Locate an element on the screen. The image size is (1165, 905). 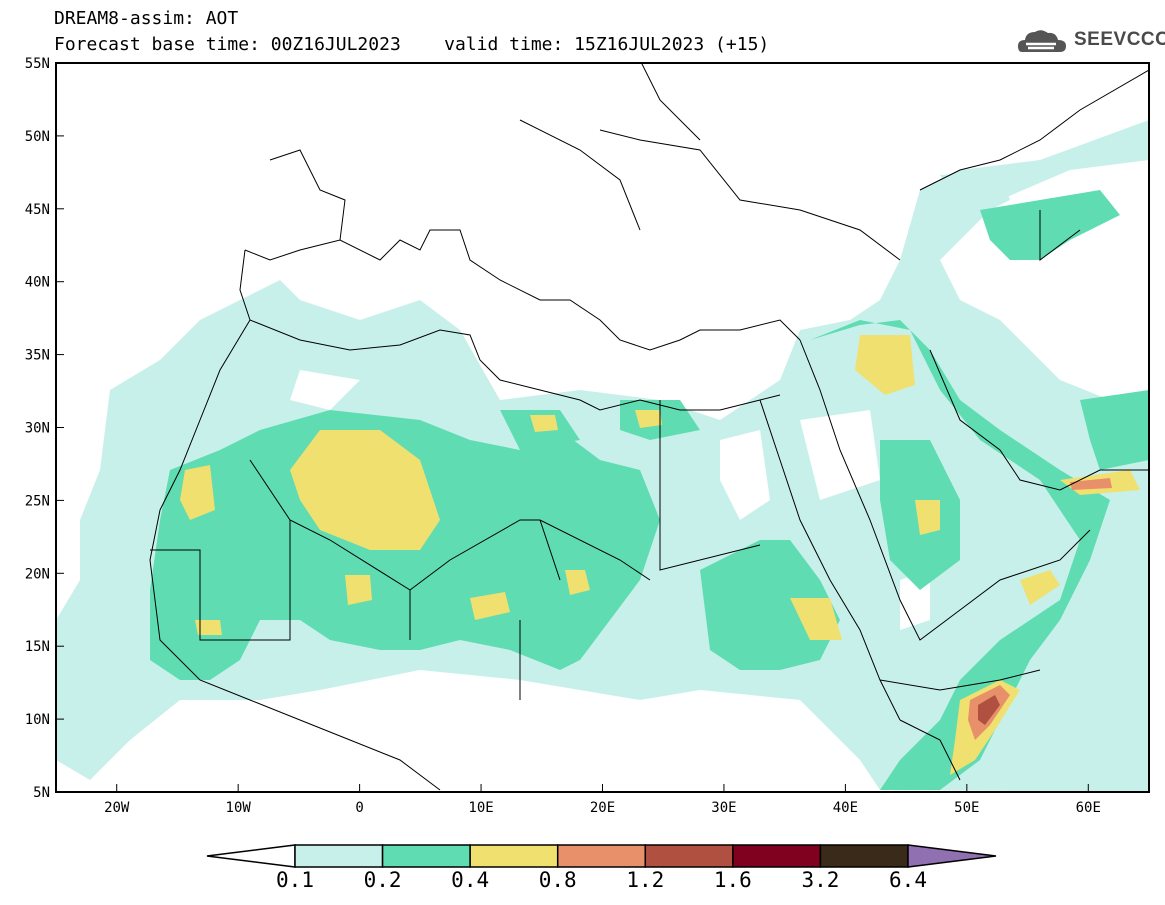
lat-label-25N: 25N is located at coordinates (37, 501).